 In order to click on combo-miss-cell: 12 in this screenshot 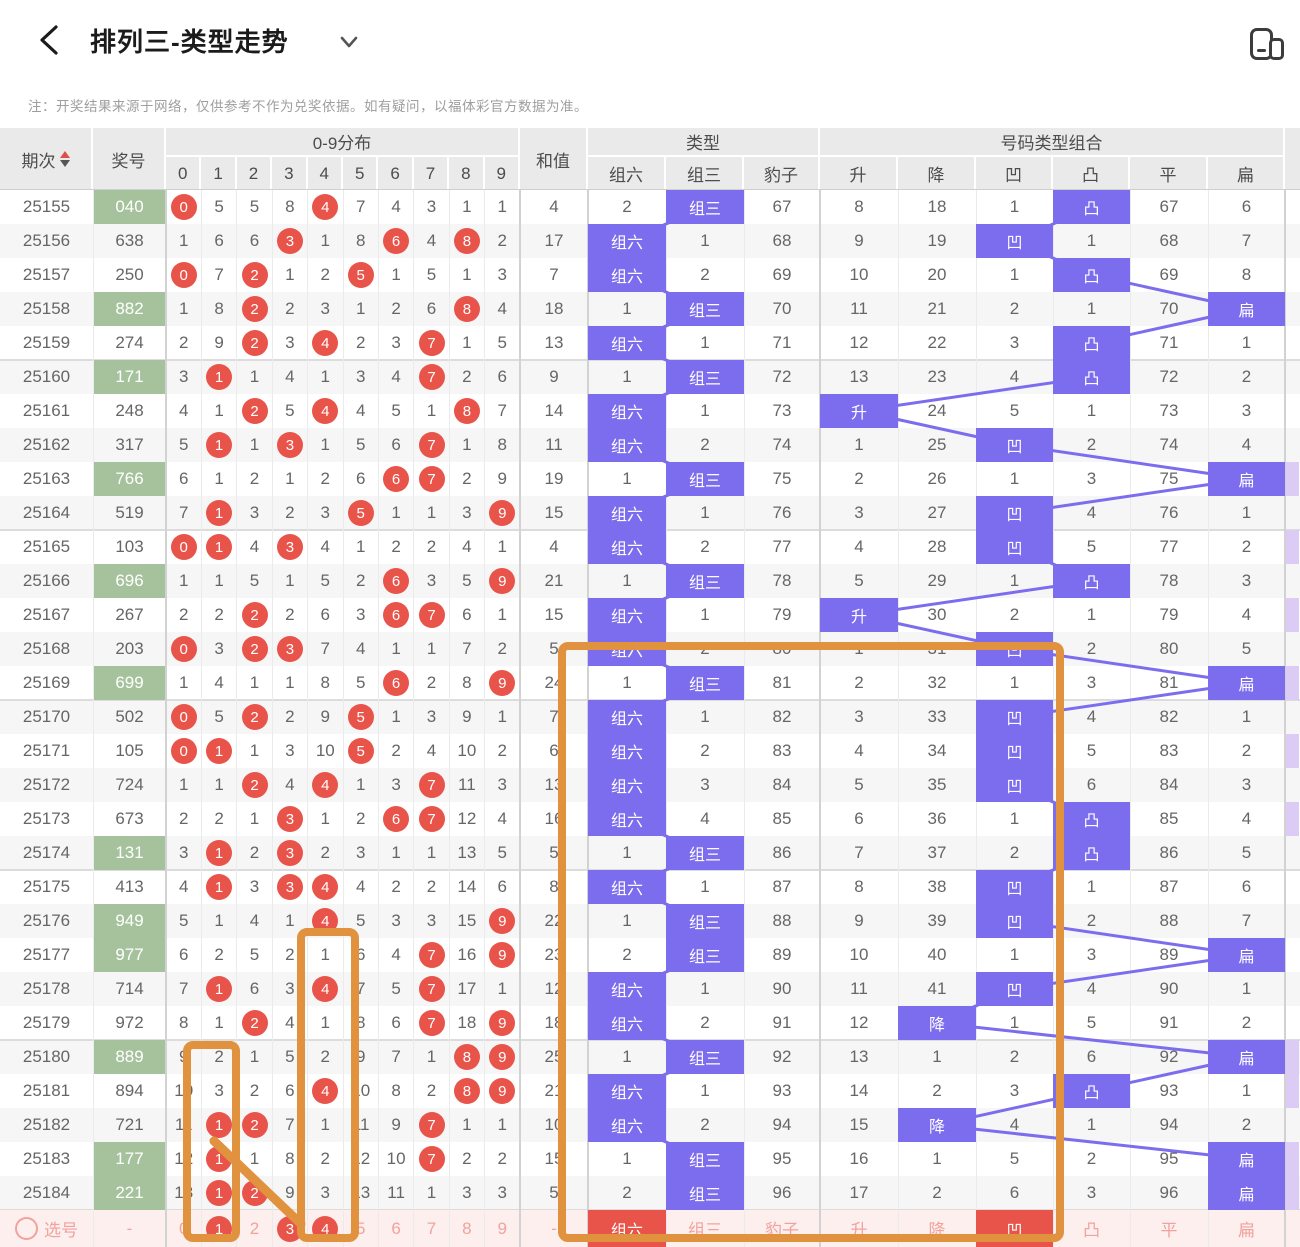, I will do `click(859, 1022)`.